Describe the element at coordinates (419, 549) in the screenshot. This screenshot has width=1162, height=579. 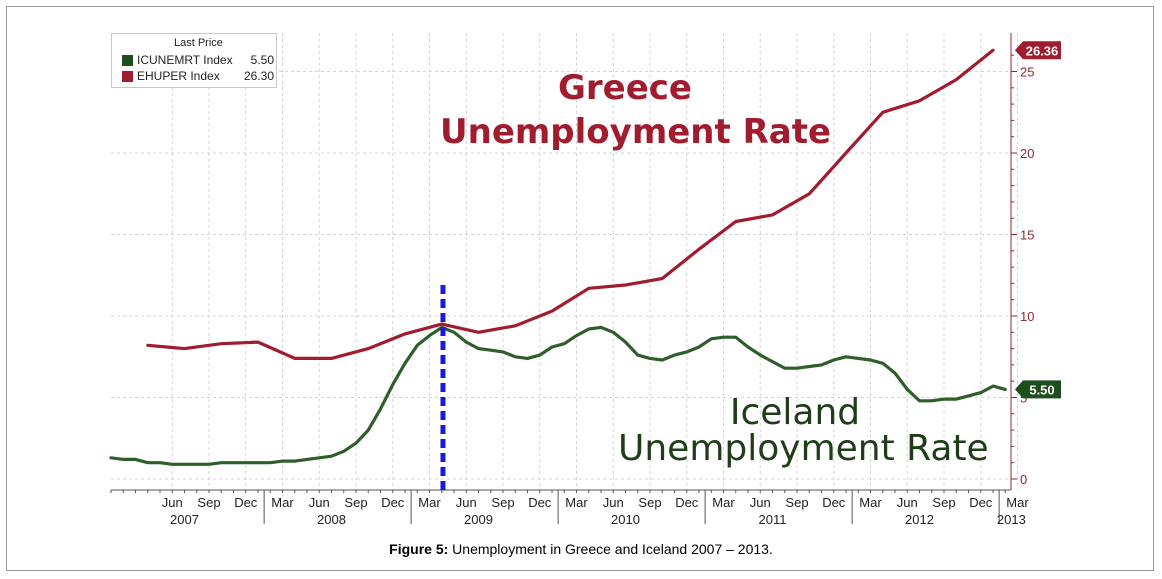
I see `caption-prefix: Figure 5:` at that location.